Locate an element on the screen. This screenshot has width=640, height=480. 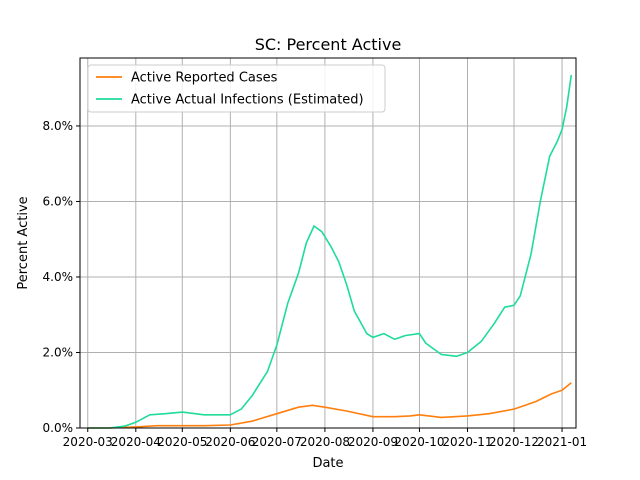
x-tick-label: 2020-06 is located at coordinates (230, 442).